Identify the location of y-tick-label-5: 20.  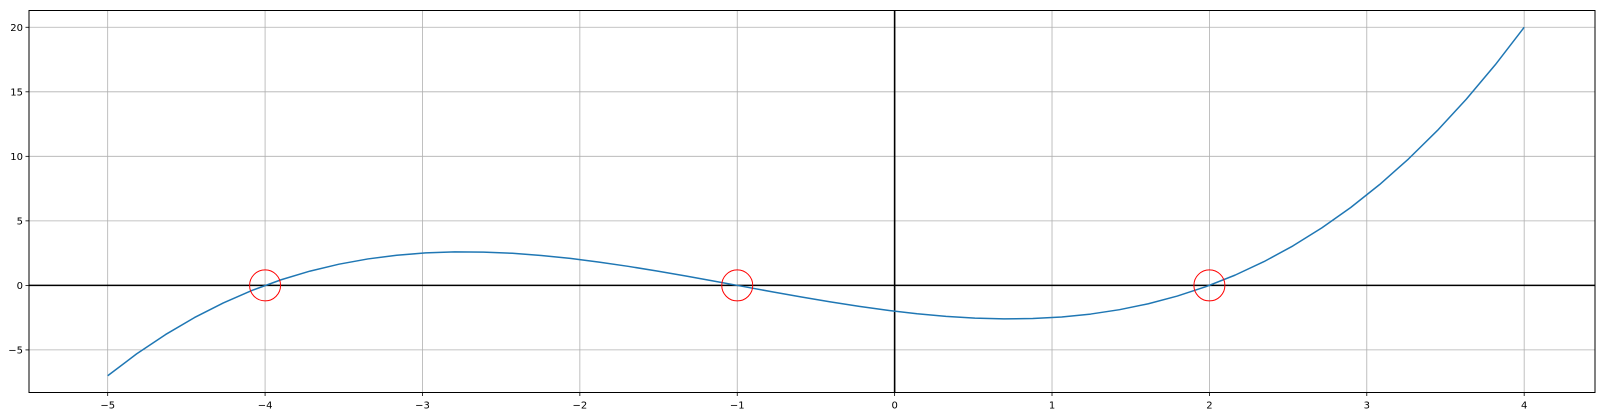
(16, 28).